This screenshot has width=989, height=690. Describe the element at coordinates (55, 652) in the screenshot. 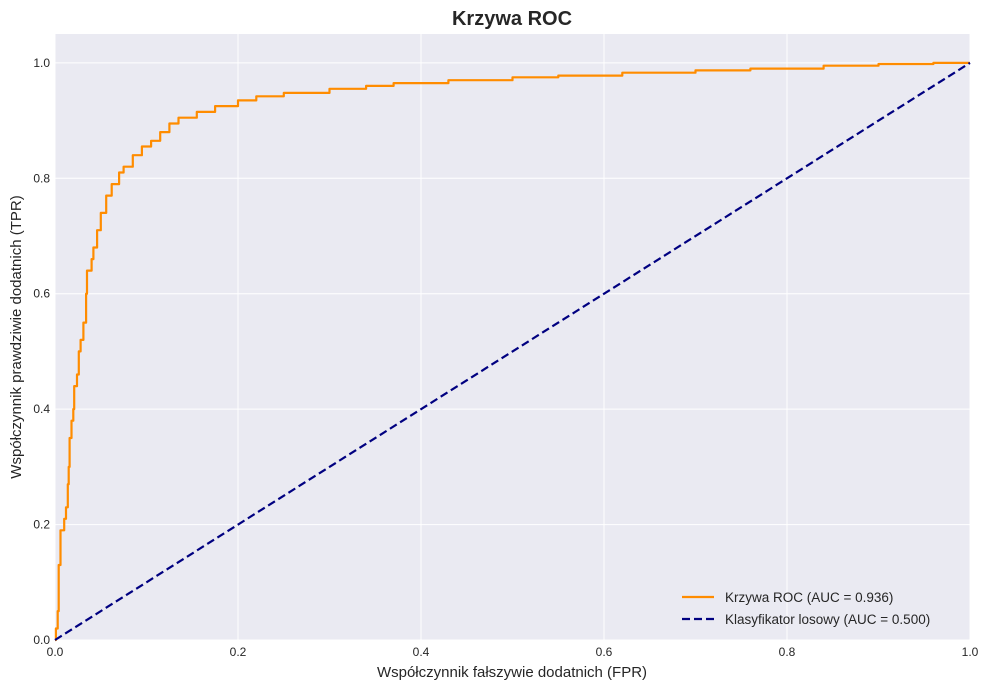

I see `x-tick-label: 0.0` at that location.